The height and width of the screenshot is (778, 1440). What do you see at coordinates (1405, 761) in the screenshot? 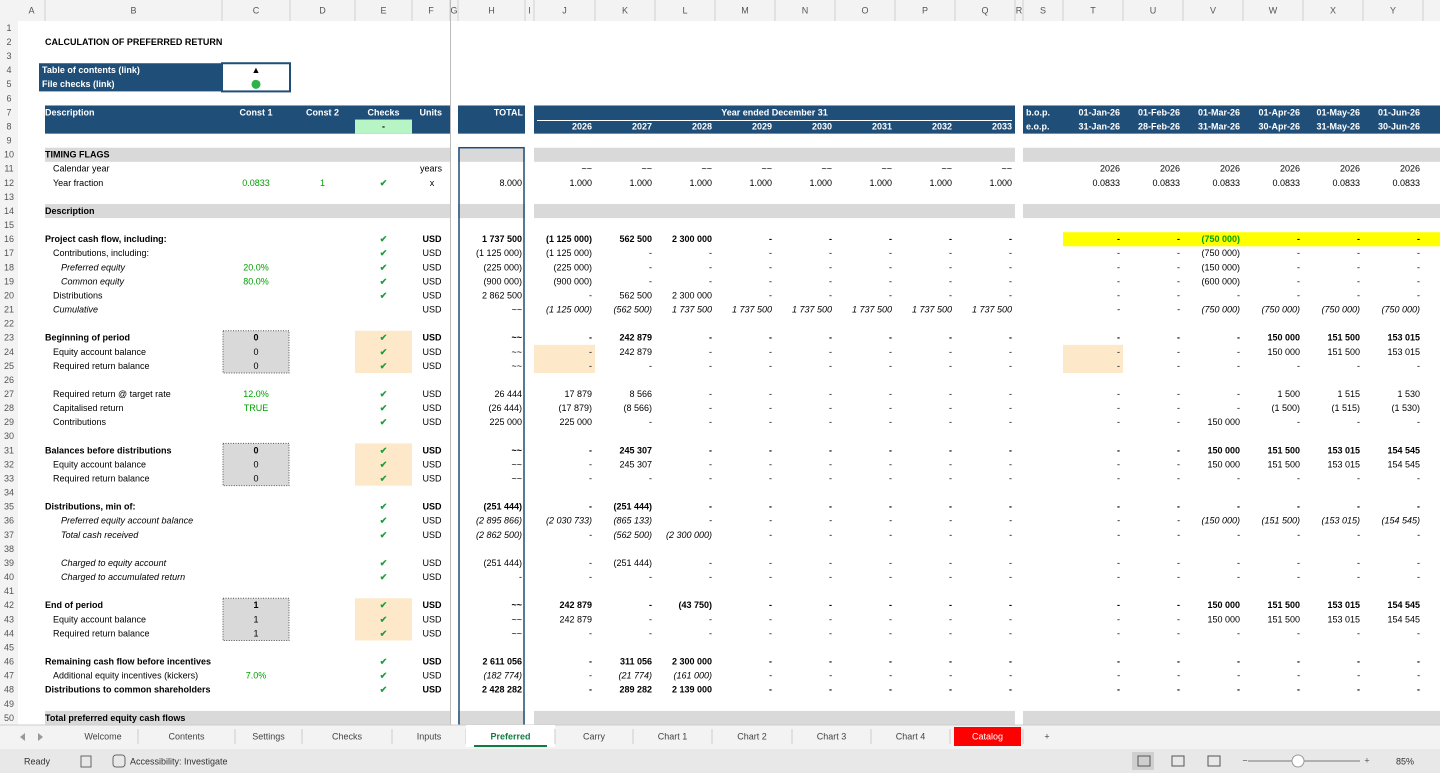
I see `zoom-level: 85%` at bounding box center [1405, 761].